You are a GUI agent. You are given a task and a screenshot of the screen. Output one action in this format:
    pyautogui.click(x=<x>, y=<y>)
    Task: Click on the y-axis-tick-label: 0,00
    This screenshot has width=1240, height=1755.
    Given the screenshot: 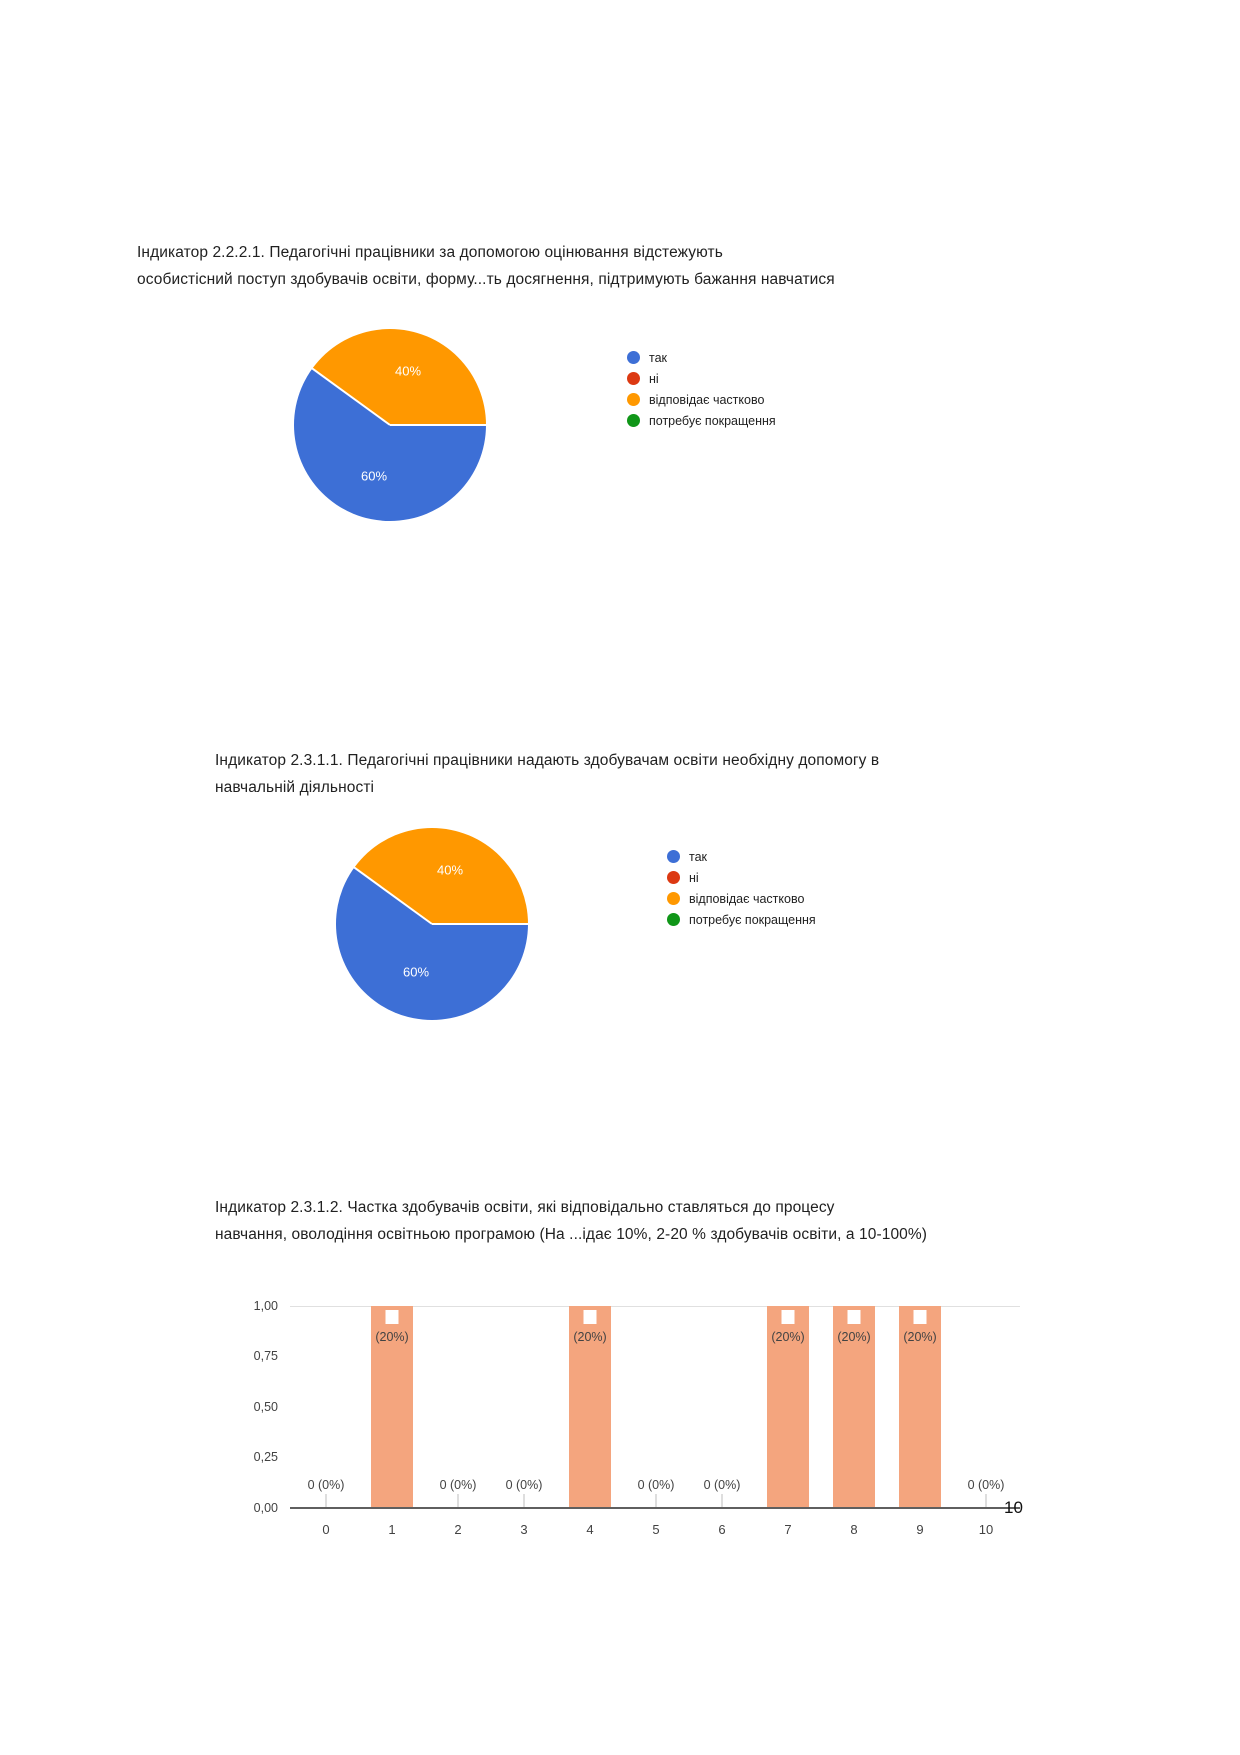 What is the action you would take?
    pyautogui.click(x=265, y=1508)
    